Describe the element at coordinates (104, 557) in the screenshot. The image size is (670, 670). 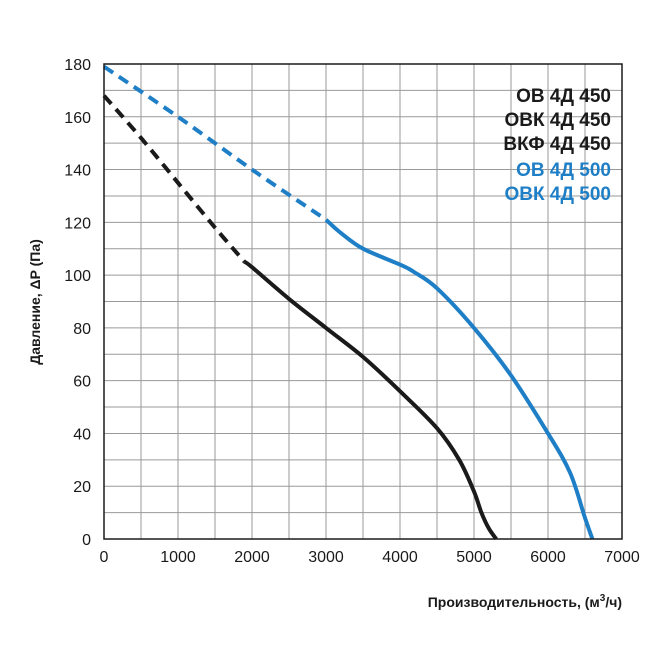
I see `x-tick-label: 0` at that location.